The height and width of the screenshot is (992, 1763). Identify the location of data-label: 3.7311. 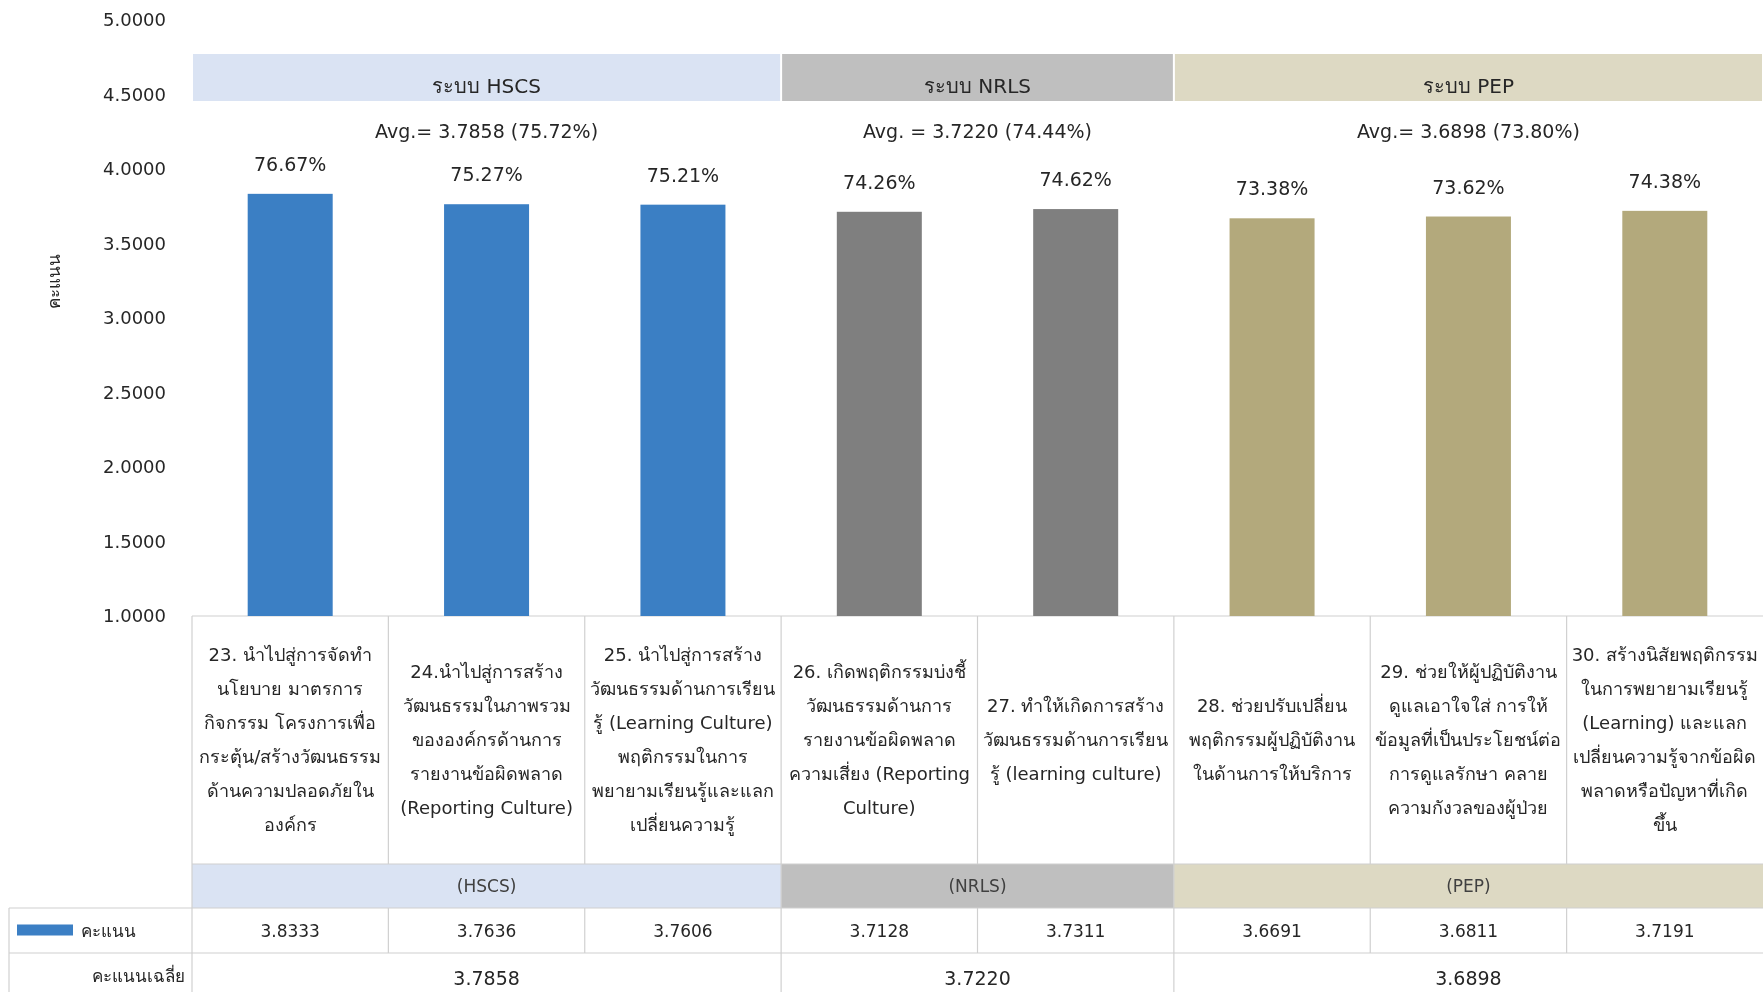
(1075, 930).